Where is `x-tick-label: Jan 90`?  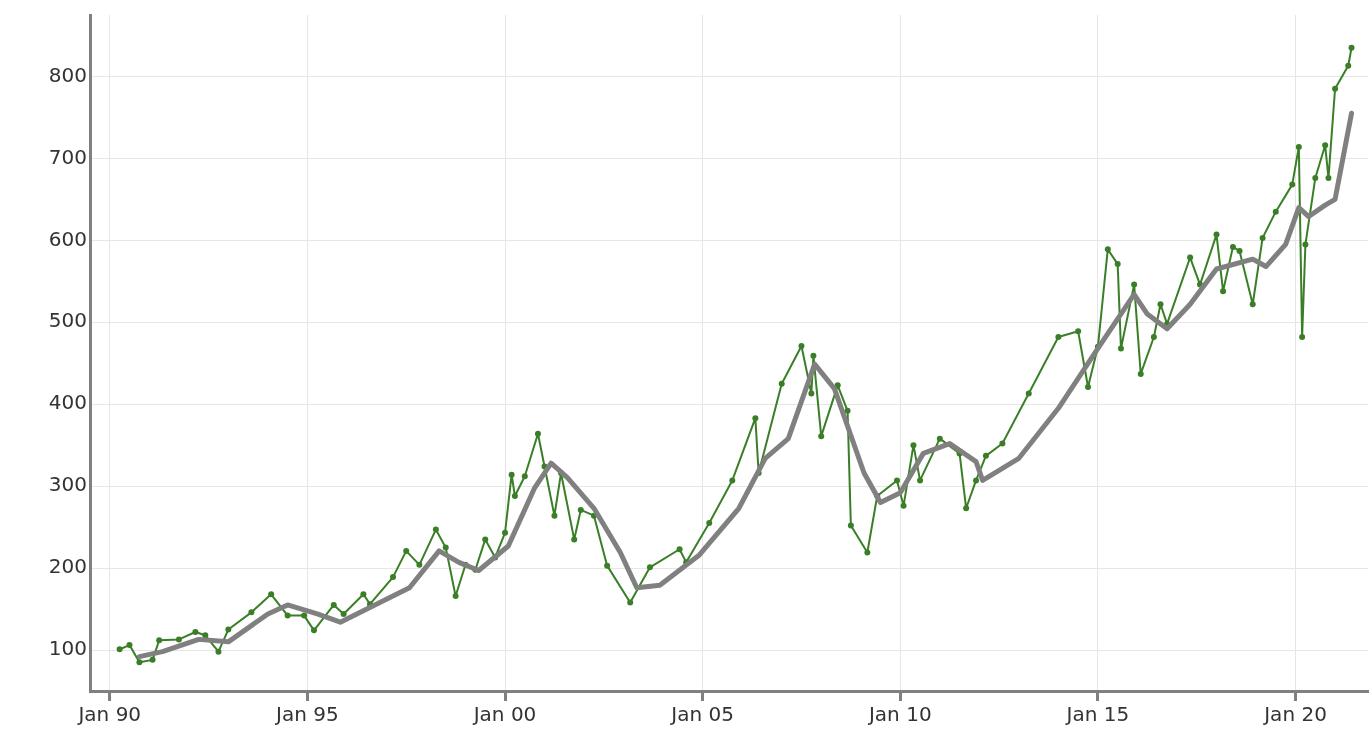 x-tick-label: Jan 90 is located at coordinates (109, 714).